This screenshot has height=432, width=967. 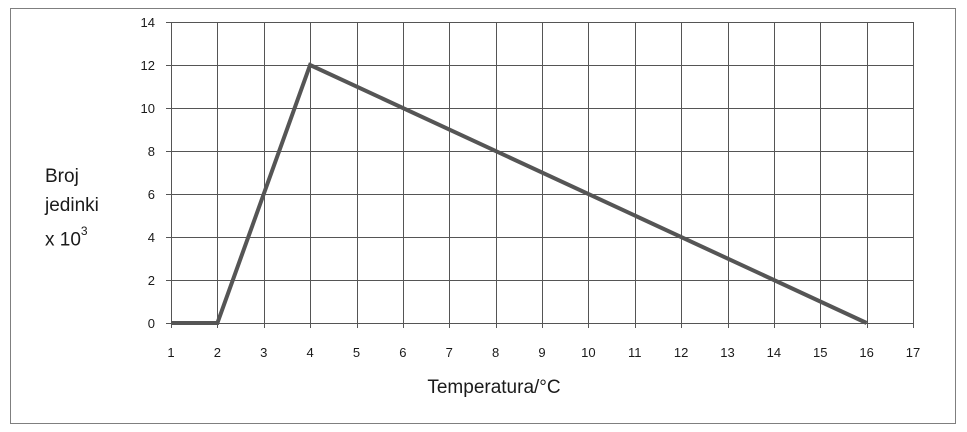 What do you see at coordinates (402, 352) in the screenshot?
I see `x-tick-label-6: 6` at bounding box center [402, 352].